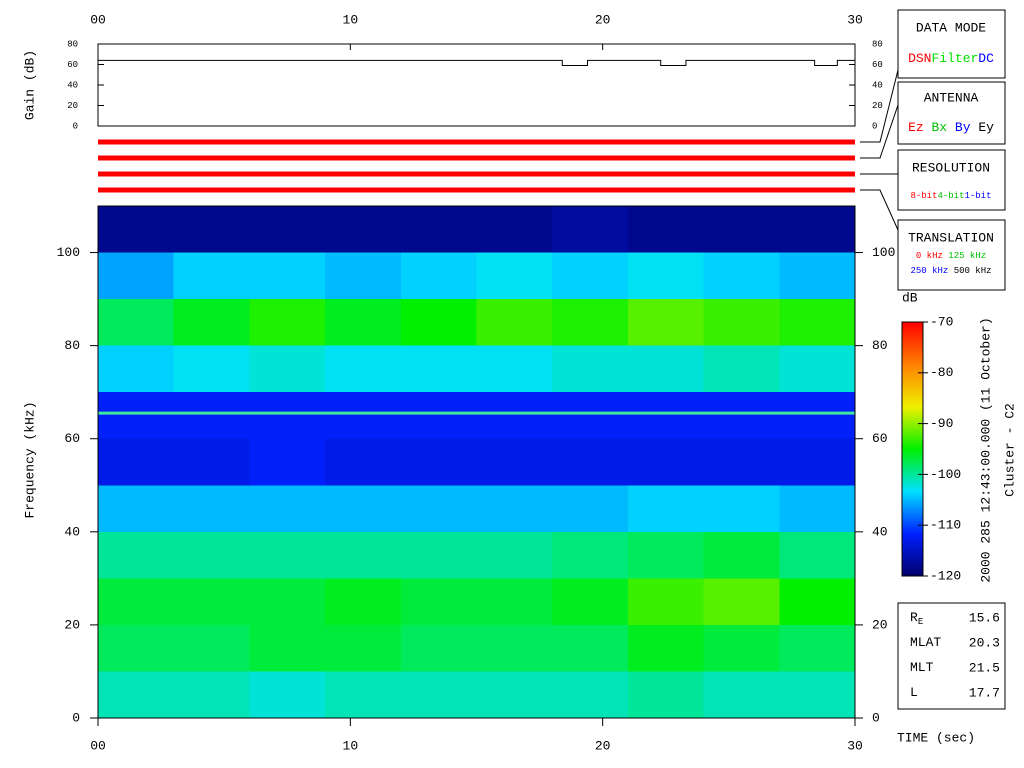  Describe the element at coordinates (919, 58) in the screenshot. I see `item: DSN` at that location.